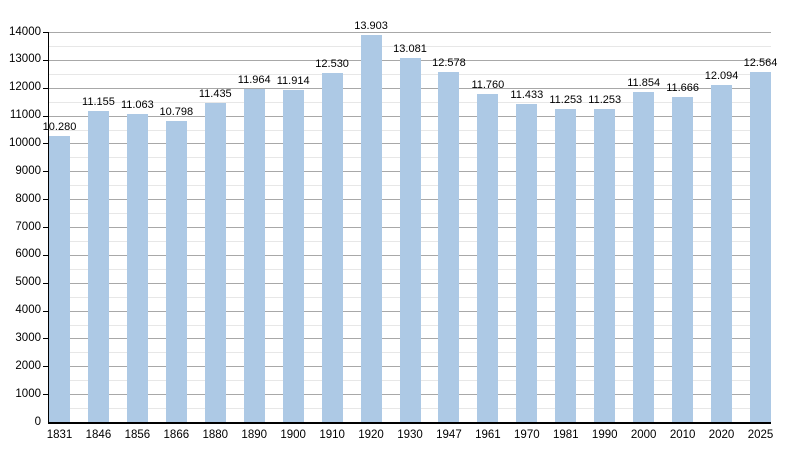 This screenshot has width=800, height=450. What do you see at coordinates (371, 25) in the screenshot?
I see `bar-value-label: 13.903` at bounding box center [371, 25].